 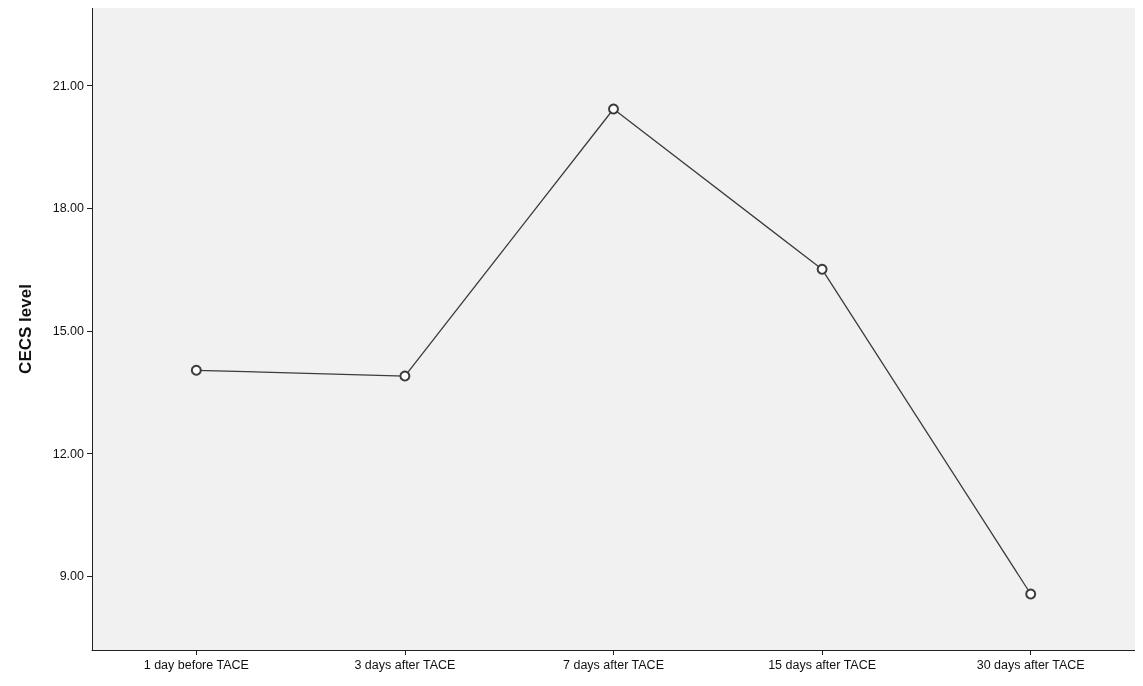 What do you see at coordinates (822, 664) in the screenshot?
I see `x-tick-label: 15 days after TACE` at bounding box center [822, 664].